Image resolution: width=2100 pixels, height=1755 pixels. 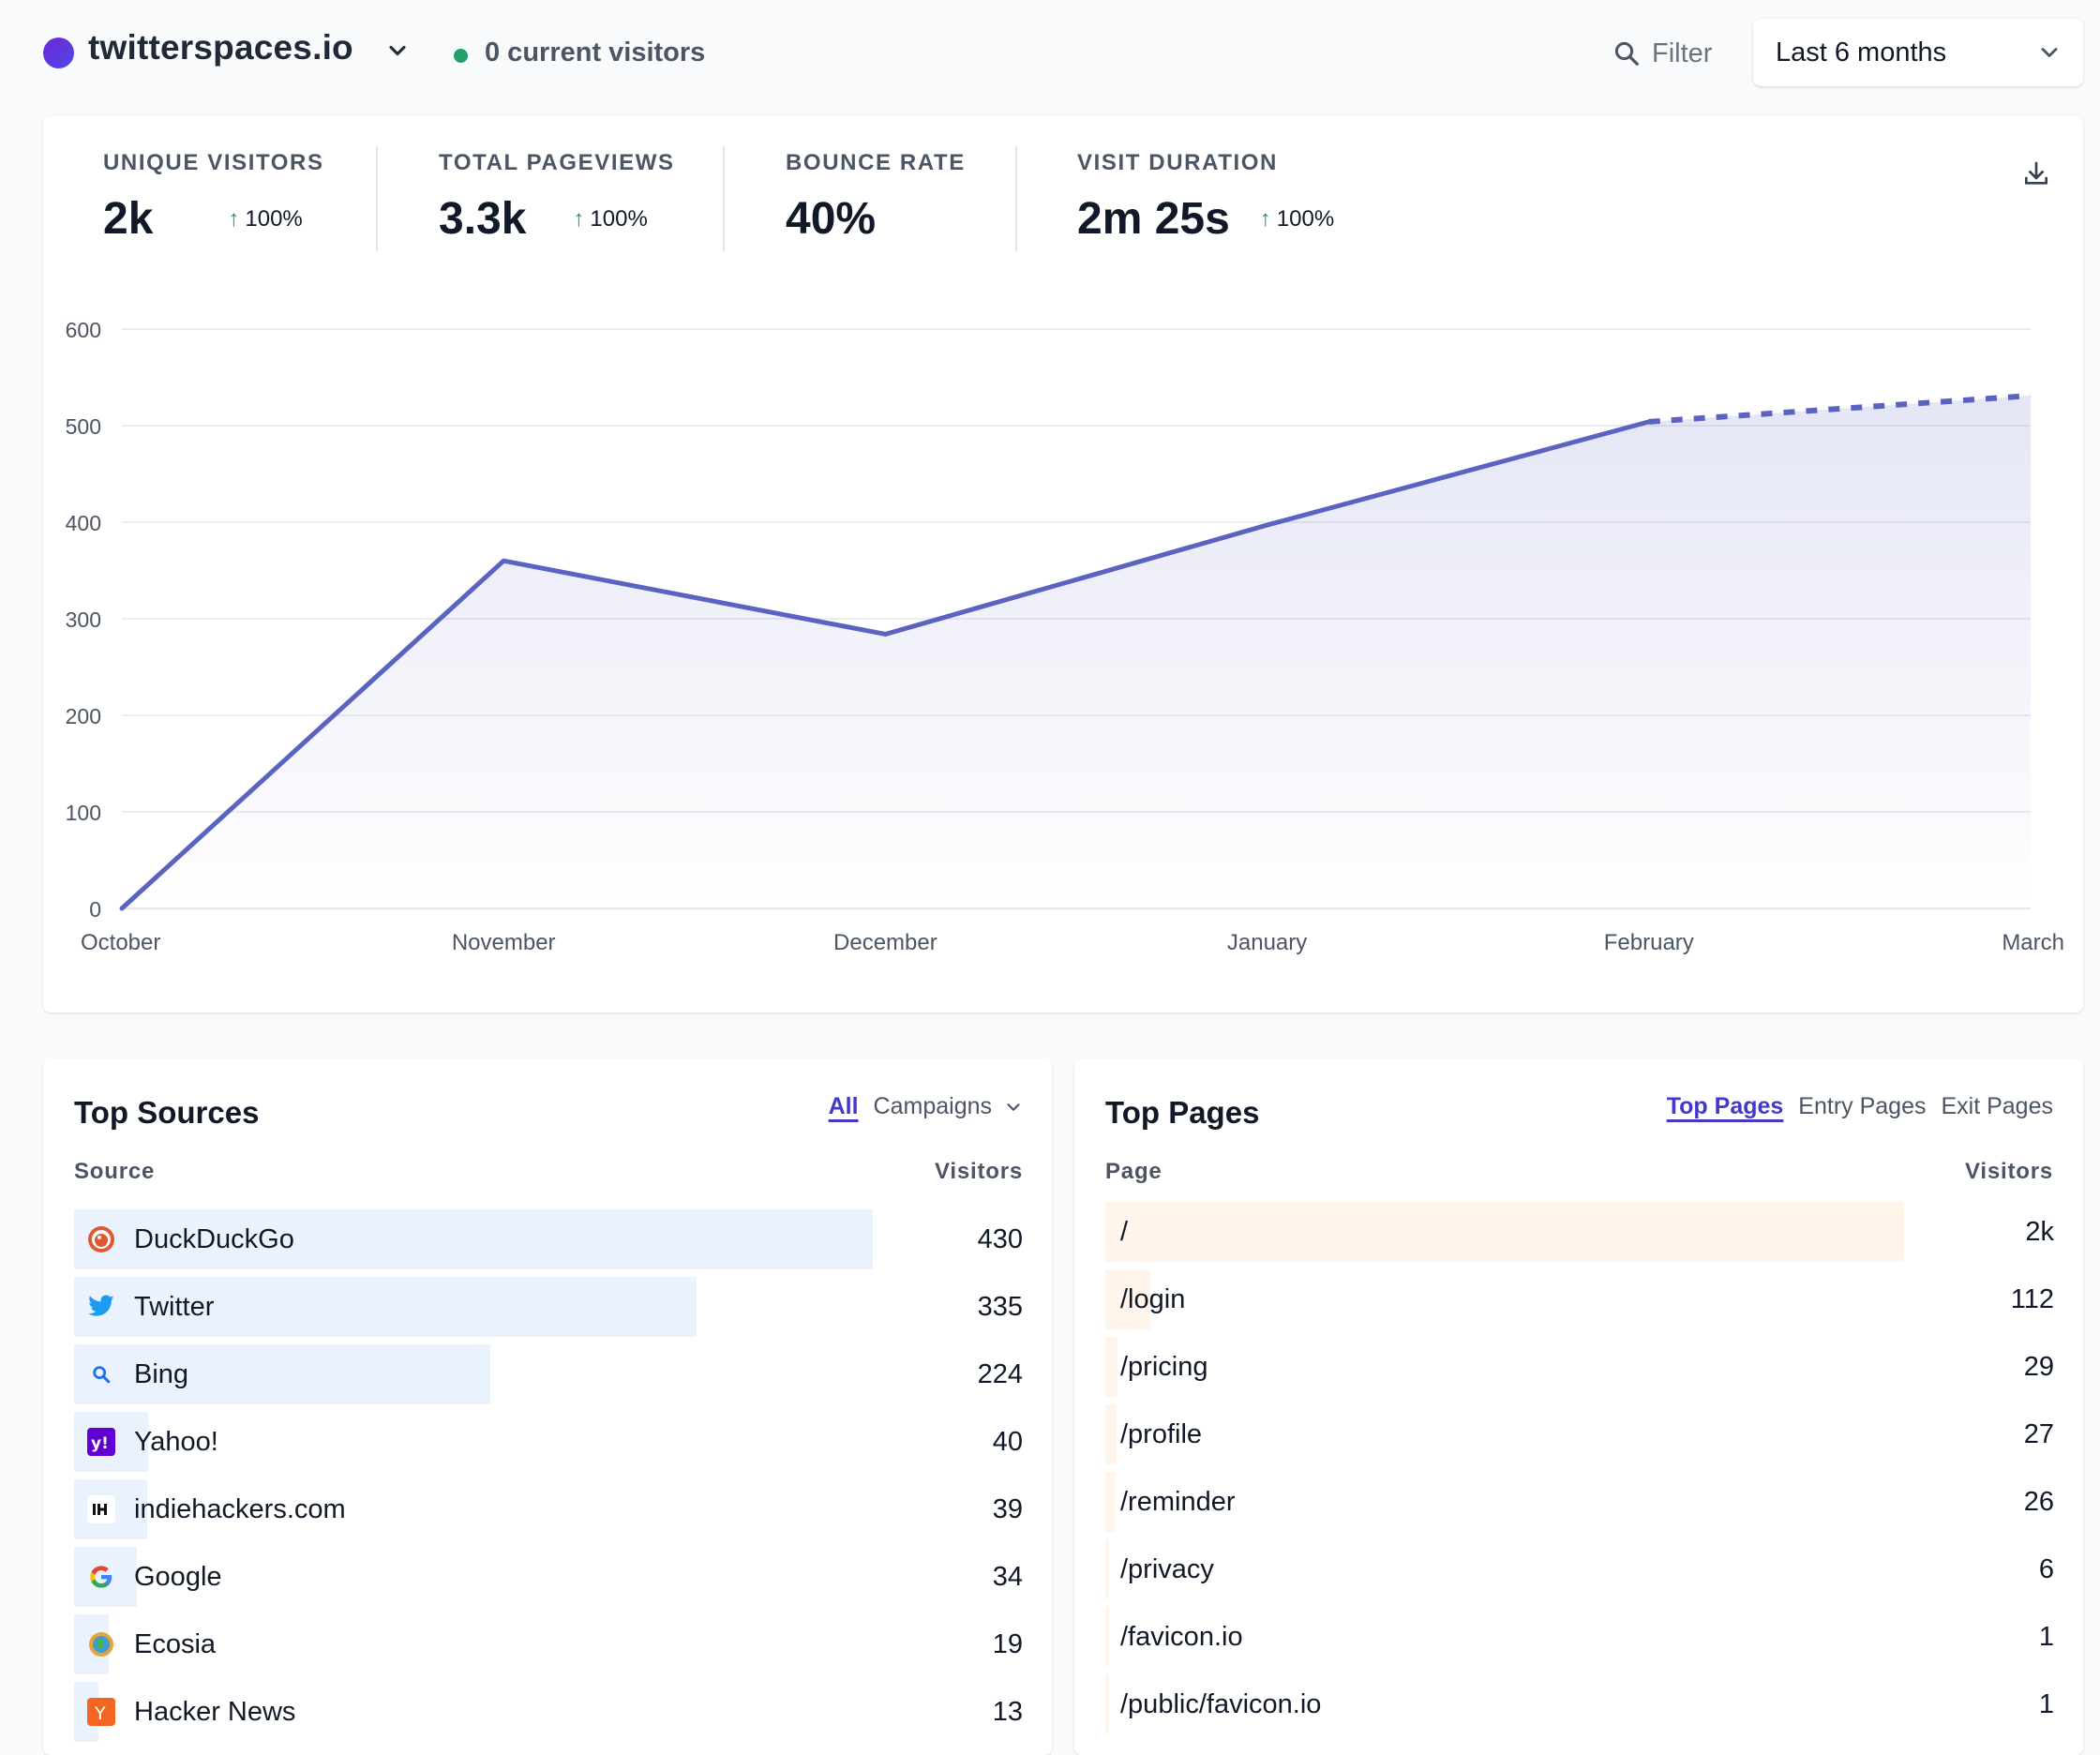 I want to click on stat-visit-duration: VISIT DURATION 2m 25s ↑ 100%, so click(x=1205, y=197).